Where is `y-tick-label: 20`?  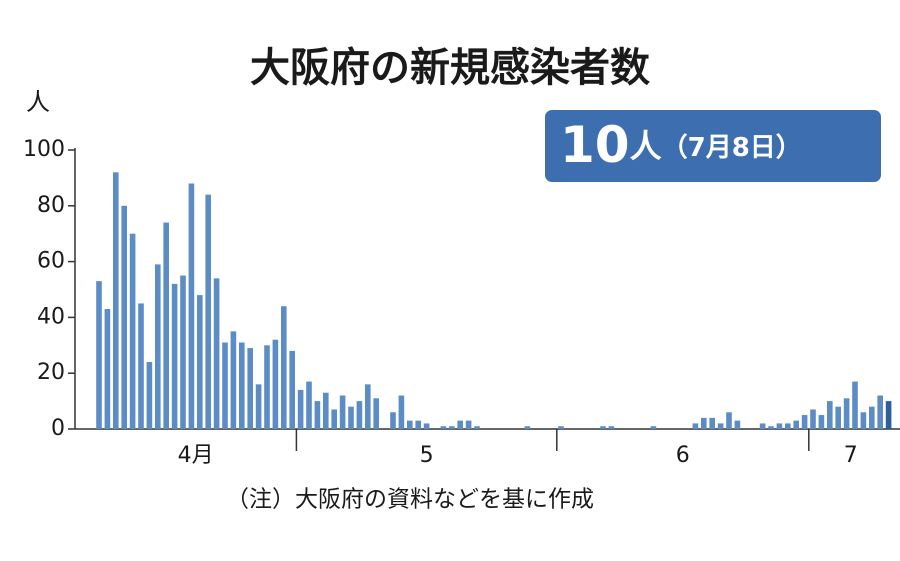
y-tick-label: 20 is located at coordinates (51, 372).